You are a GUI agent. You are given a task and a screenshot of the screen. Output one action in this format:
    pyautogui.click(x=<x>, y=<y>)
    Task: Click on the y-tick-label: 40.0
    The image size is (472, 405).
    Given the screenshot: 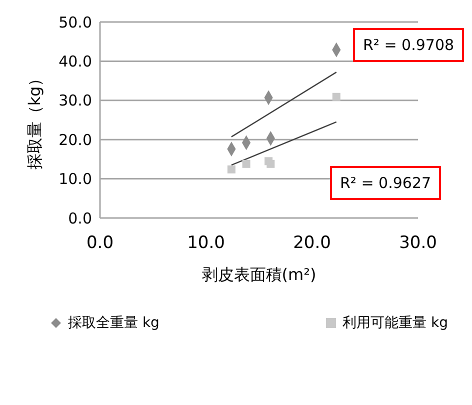 What is the action you would take?
    pyautogui.click(x=75, y=61)
    